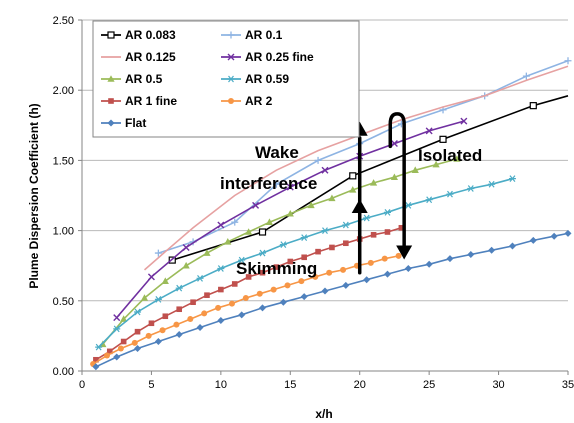 This screenshot has width=574, height=423. I want to click on x-tick-label: 0, so click(82, 385).